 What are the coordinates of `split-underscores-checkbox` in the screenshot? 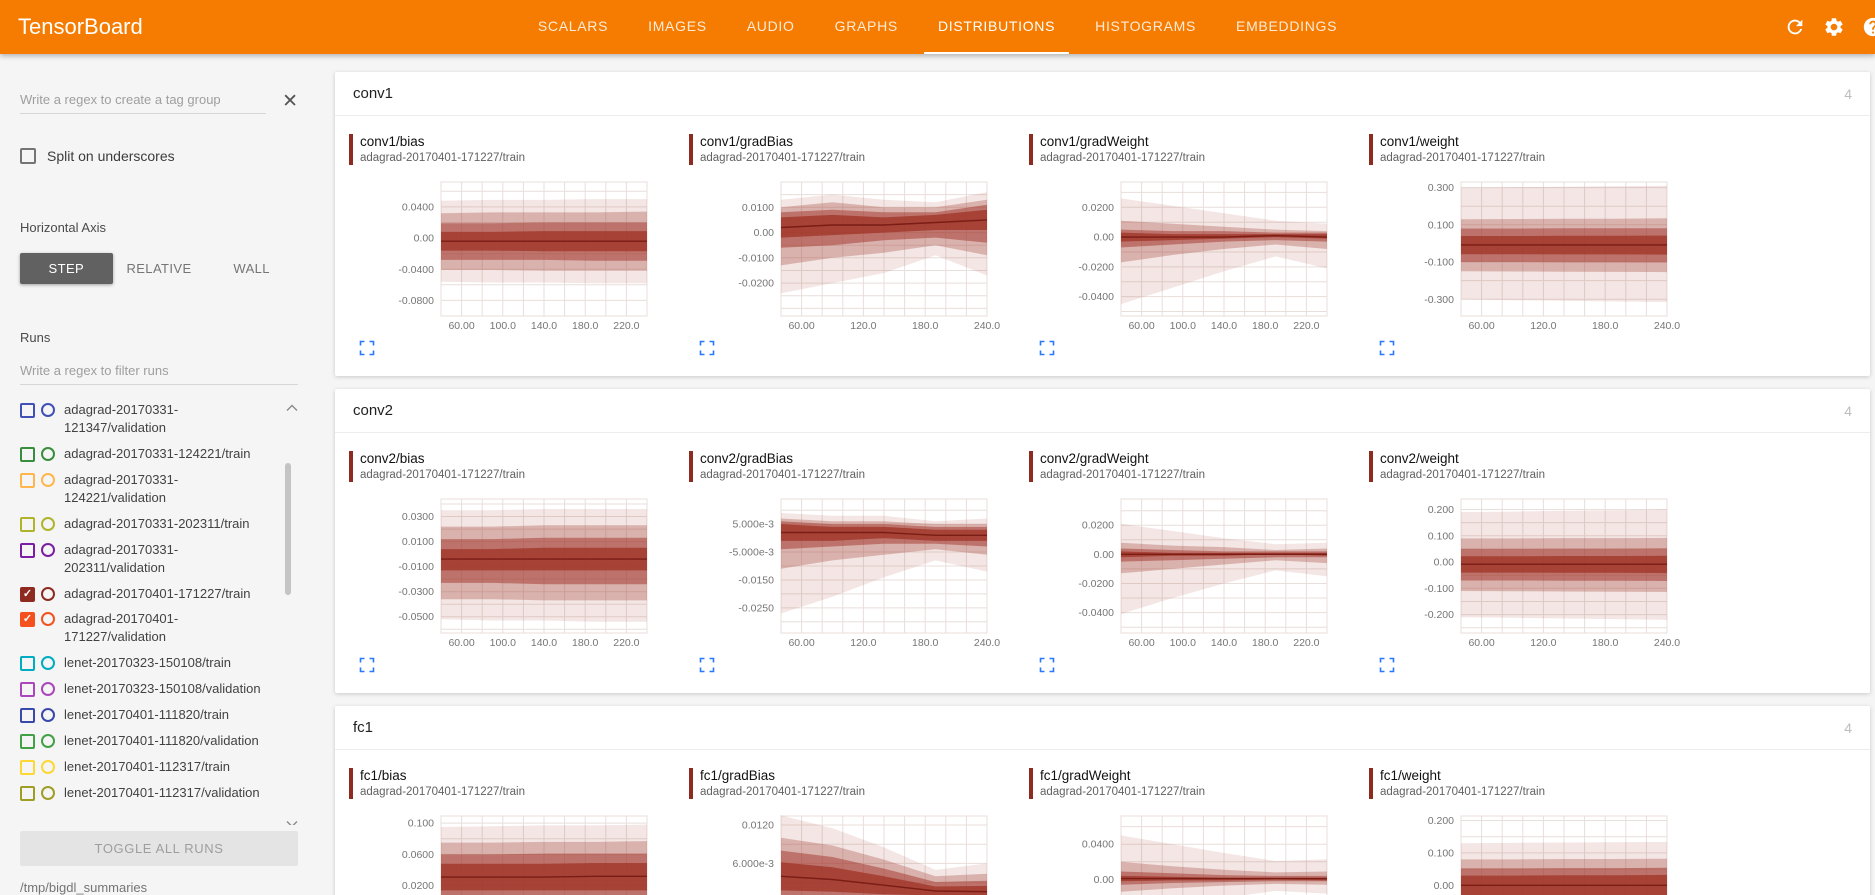 It's located at (28, 156).